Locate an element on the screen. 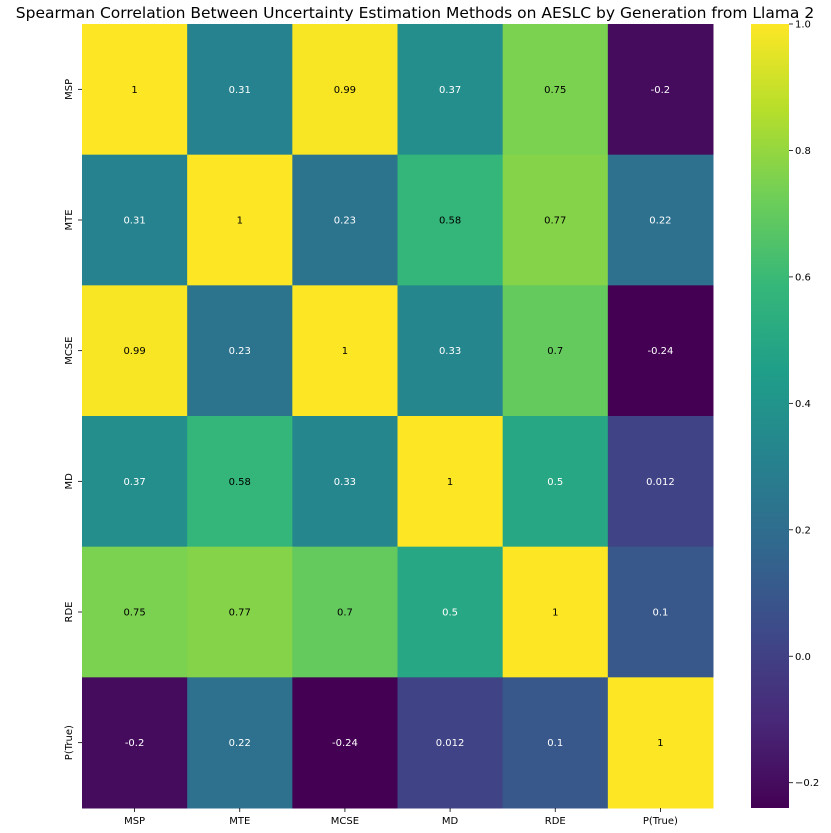  row-tick-labels: MSP MTE MCSE MD RDE P(True) is located at coordinates (73, 419).